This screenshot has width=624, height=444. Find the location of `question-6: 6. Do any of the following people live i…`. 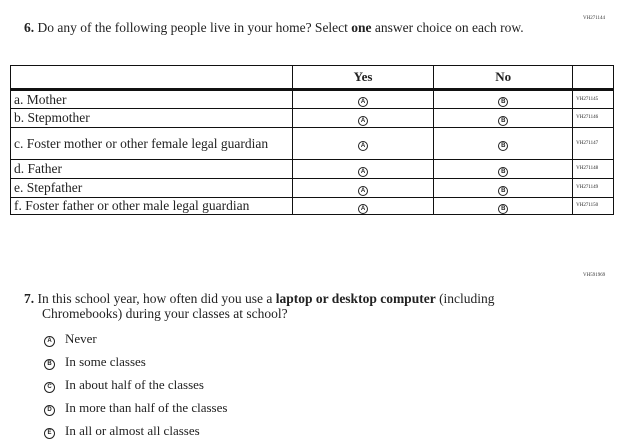

question-6: 6. Do any of the following people live i… is located at coordinates (293, 27).